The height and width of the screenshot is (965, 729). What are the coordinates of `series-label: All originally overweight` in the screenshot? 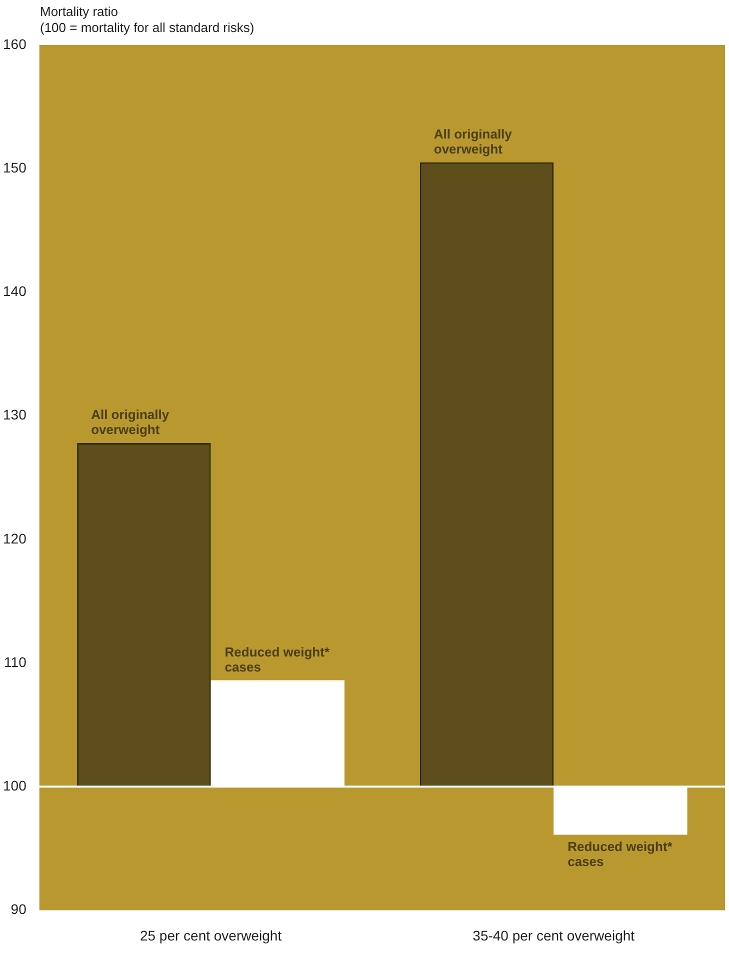 It's located at (473, 141).